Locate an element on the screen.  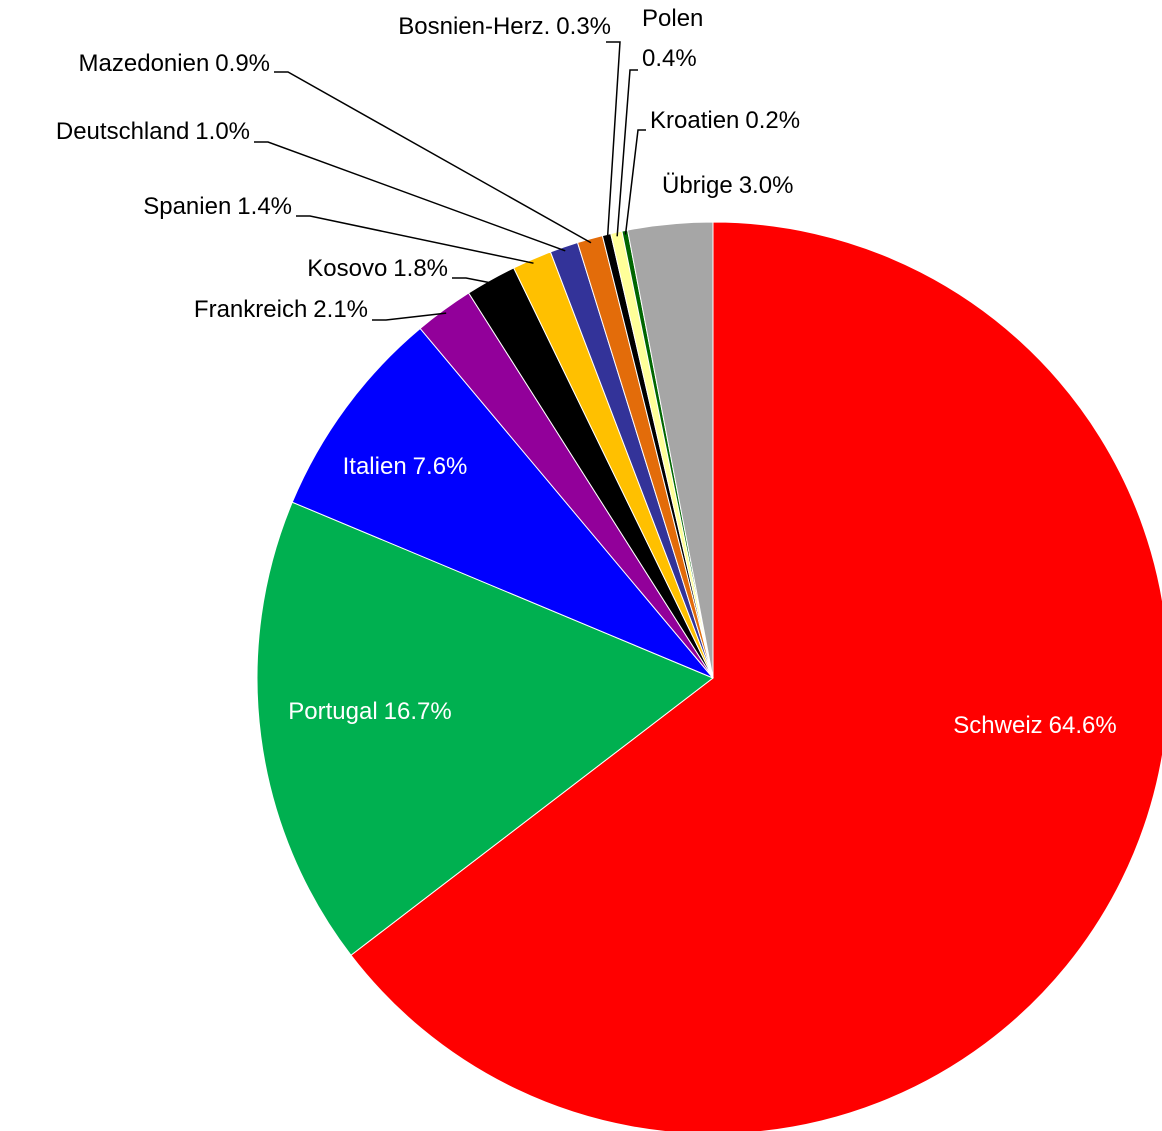
slice-value: 3.0% is located at coordinates (766, 185).